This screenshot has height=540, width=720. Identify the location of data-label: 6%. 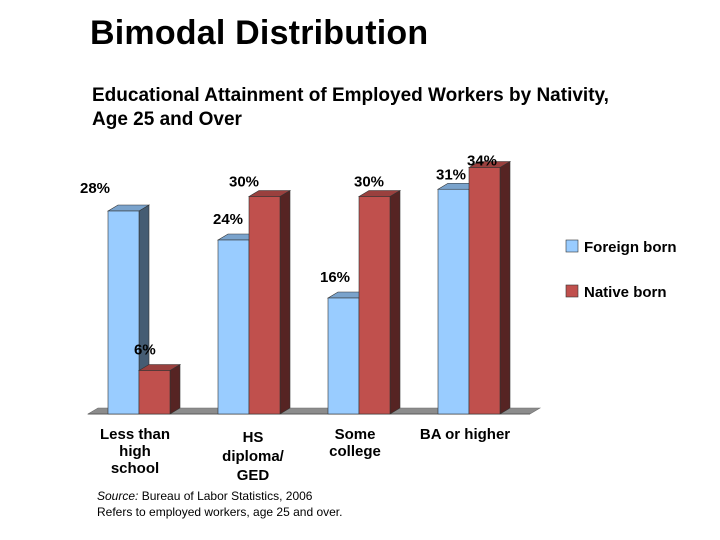
(145, 350).